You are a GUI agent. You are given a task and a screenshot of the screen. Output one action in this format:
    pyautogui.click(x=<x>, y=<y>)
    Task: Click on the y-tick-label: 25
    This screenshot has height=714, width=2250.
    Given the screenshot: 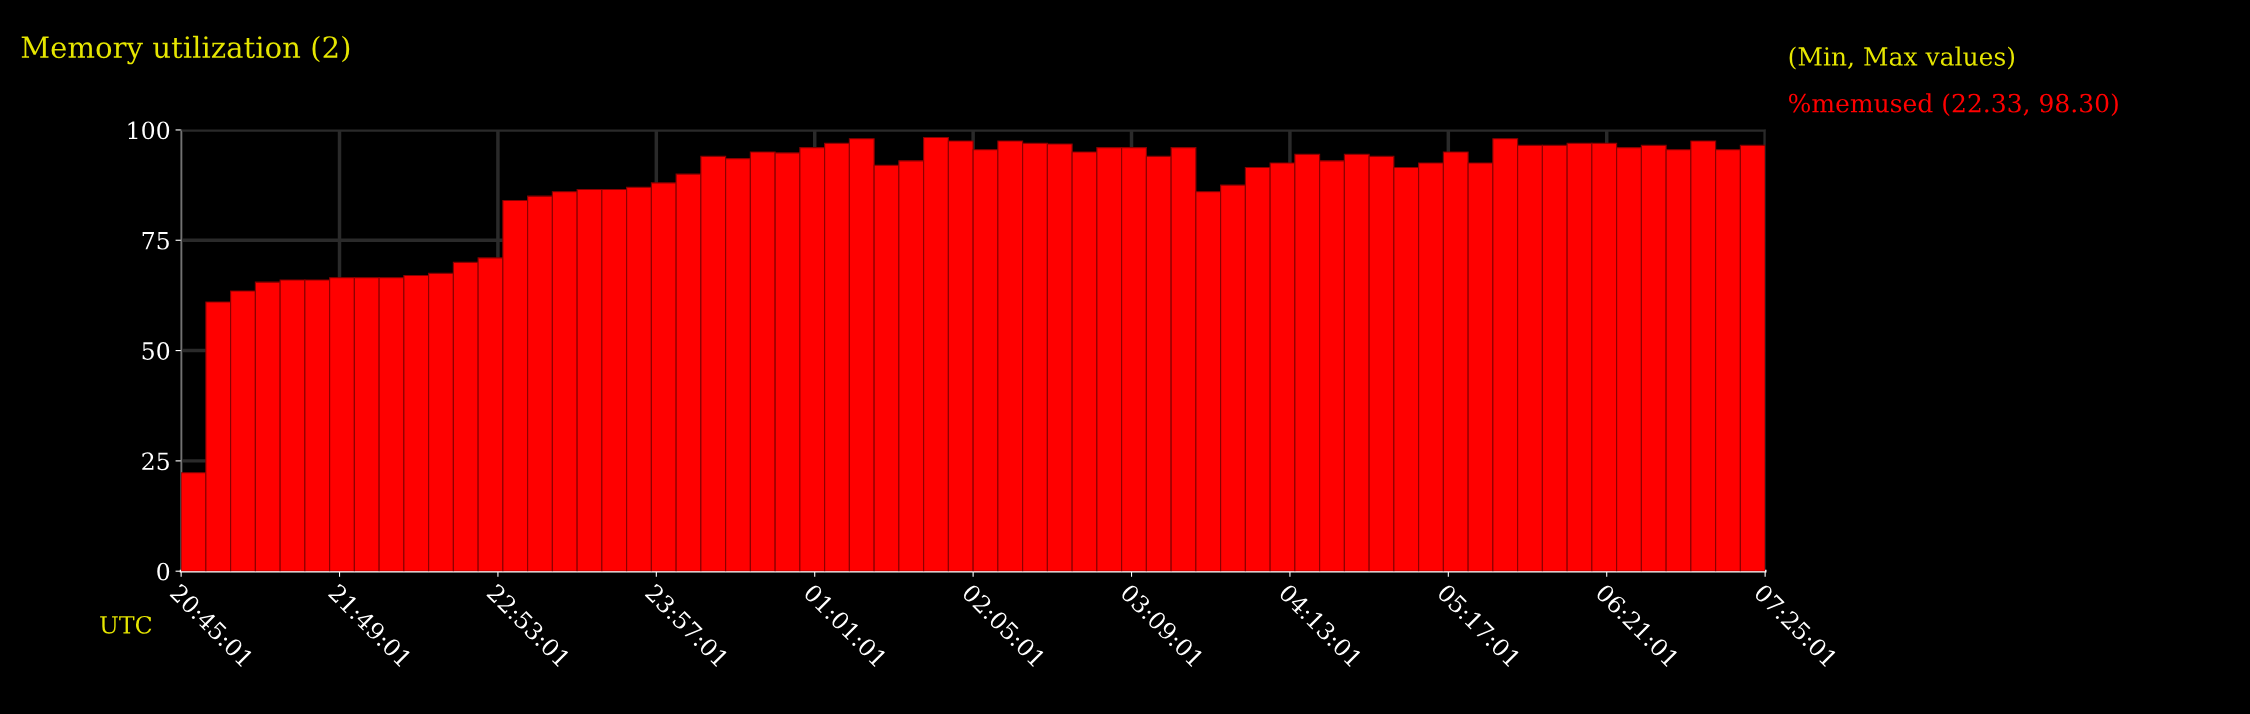 What is the action you would take?
    pyautogui.click(x=155, y=461)
    